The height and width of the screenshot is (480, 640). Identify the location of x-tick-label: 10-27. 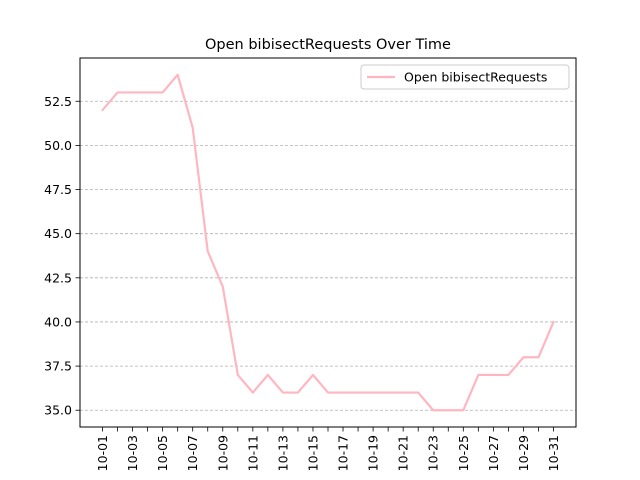
(493, 453).